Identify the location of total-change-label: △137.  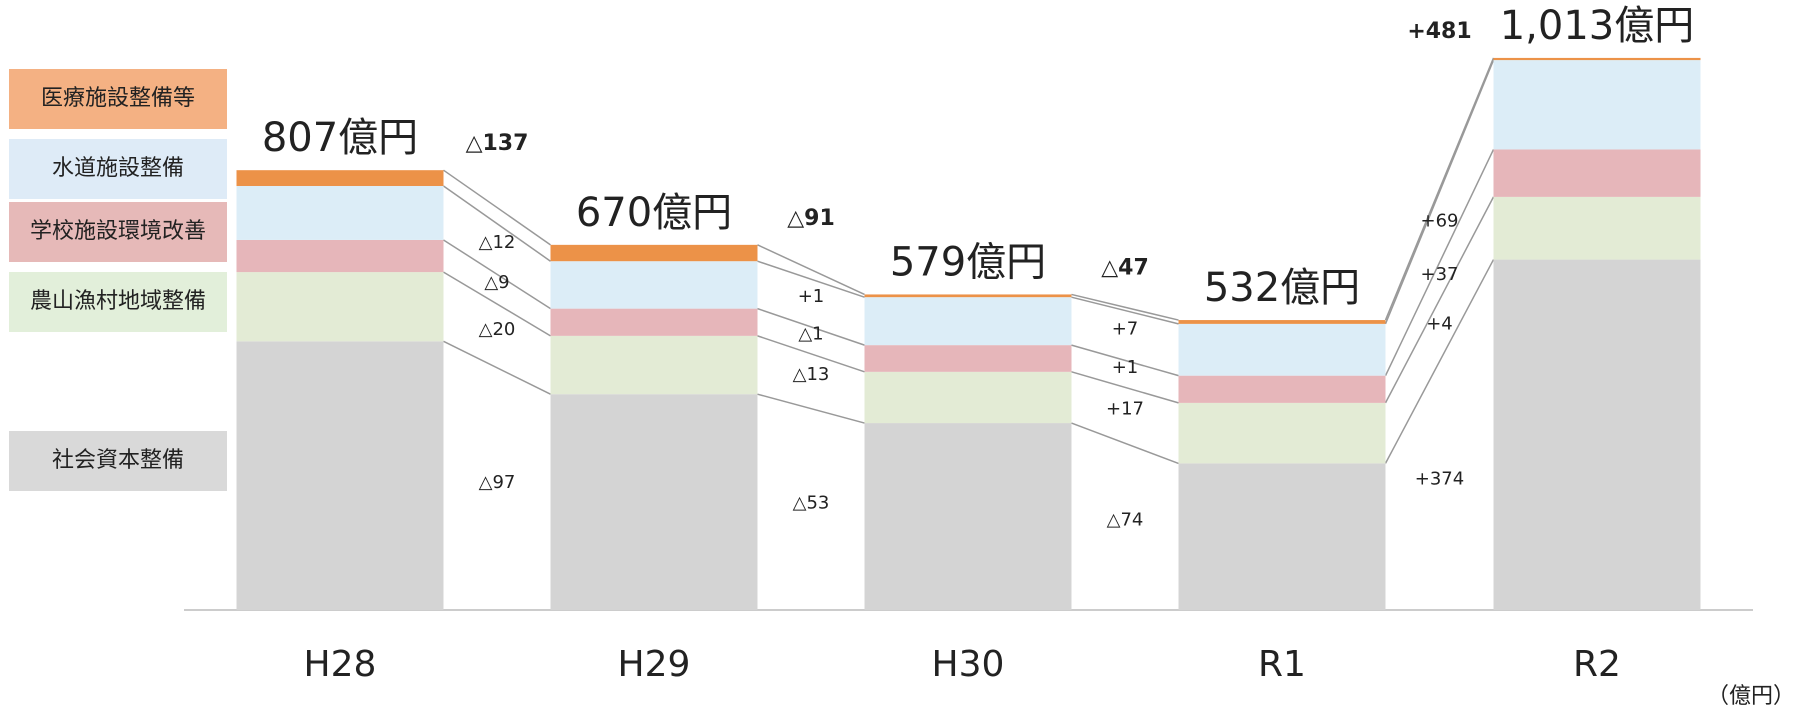
(497, 143).